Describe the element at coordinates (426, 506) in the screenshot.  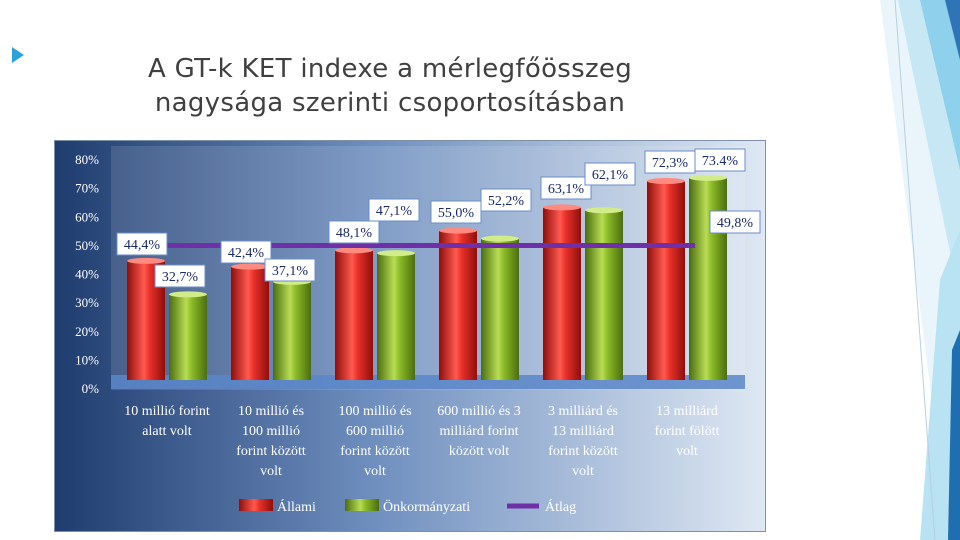
I see `legend-label: Önkormányzati` at that location.